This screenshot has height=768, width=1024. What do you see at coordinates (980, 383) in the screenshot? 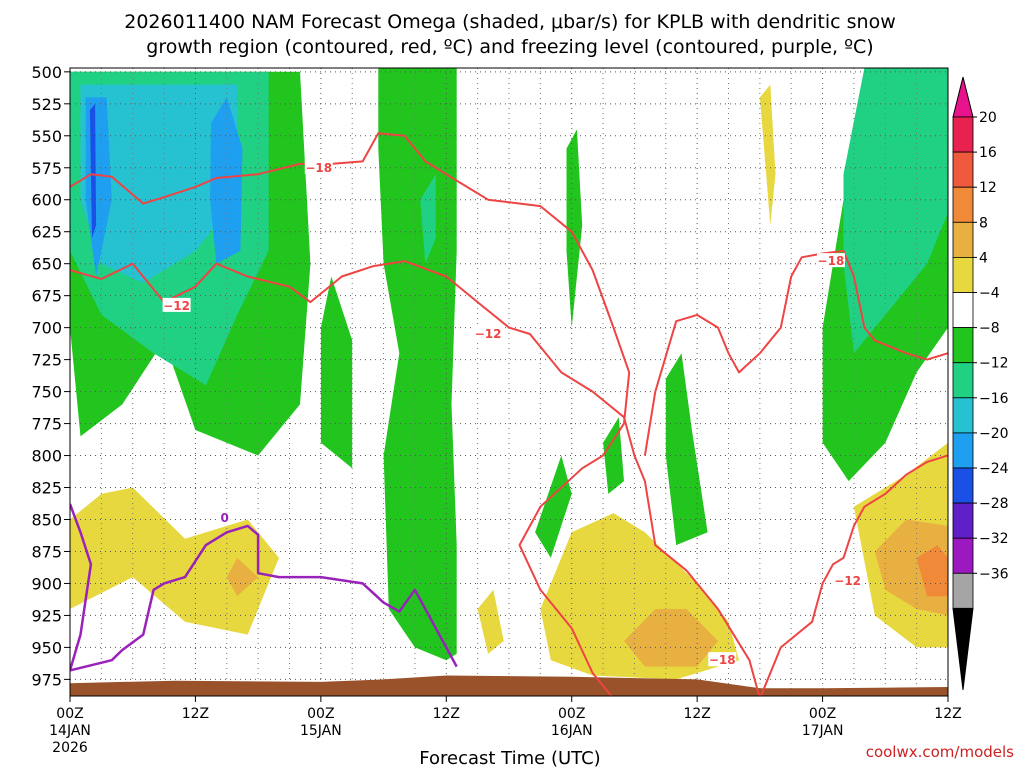
I see `colorbar: 20 16 12 8 4 −4 −8 −12 −16 −20 −24 −28 −32 −36` at bounding box center [980, 383].